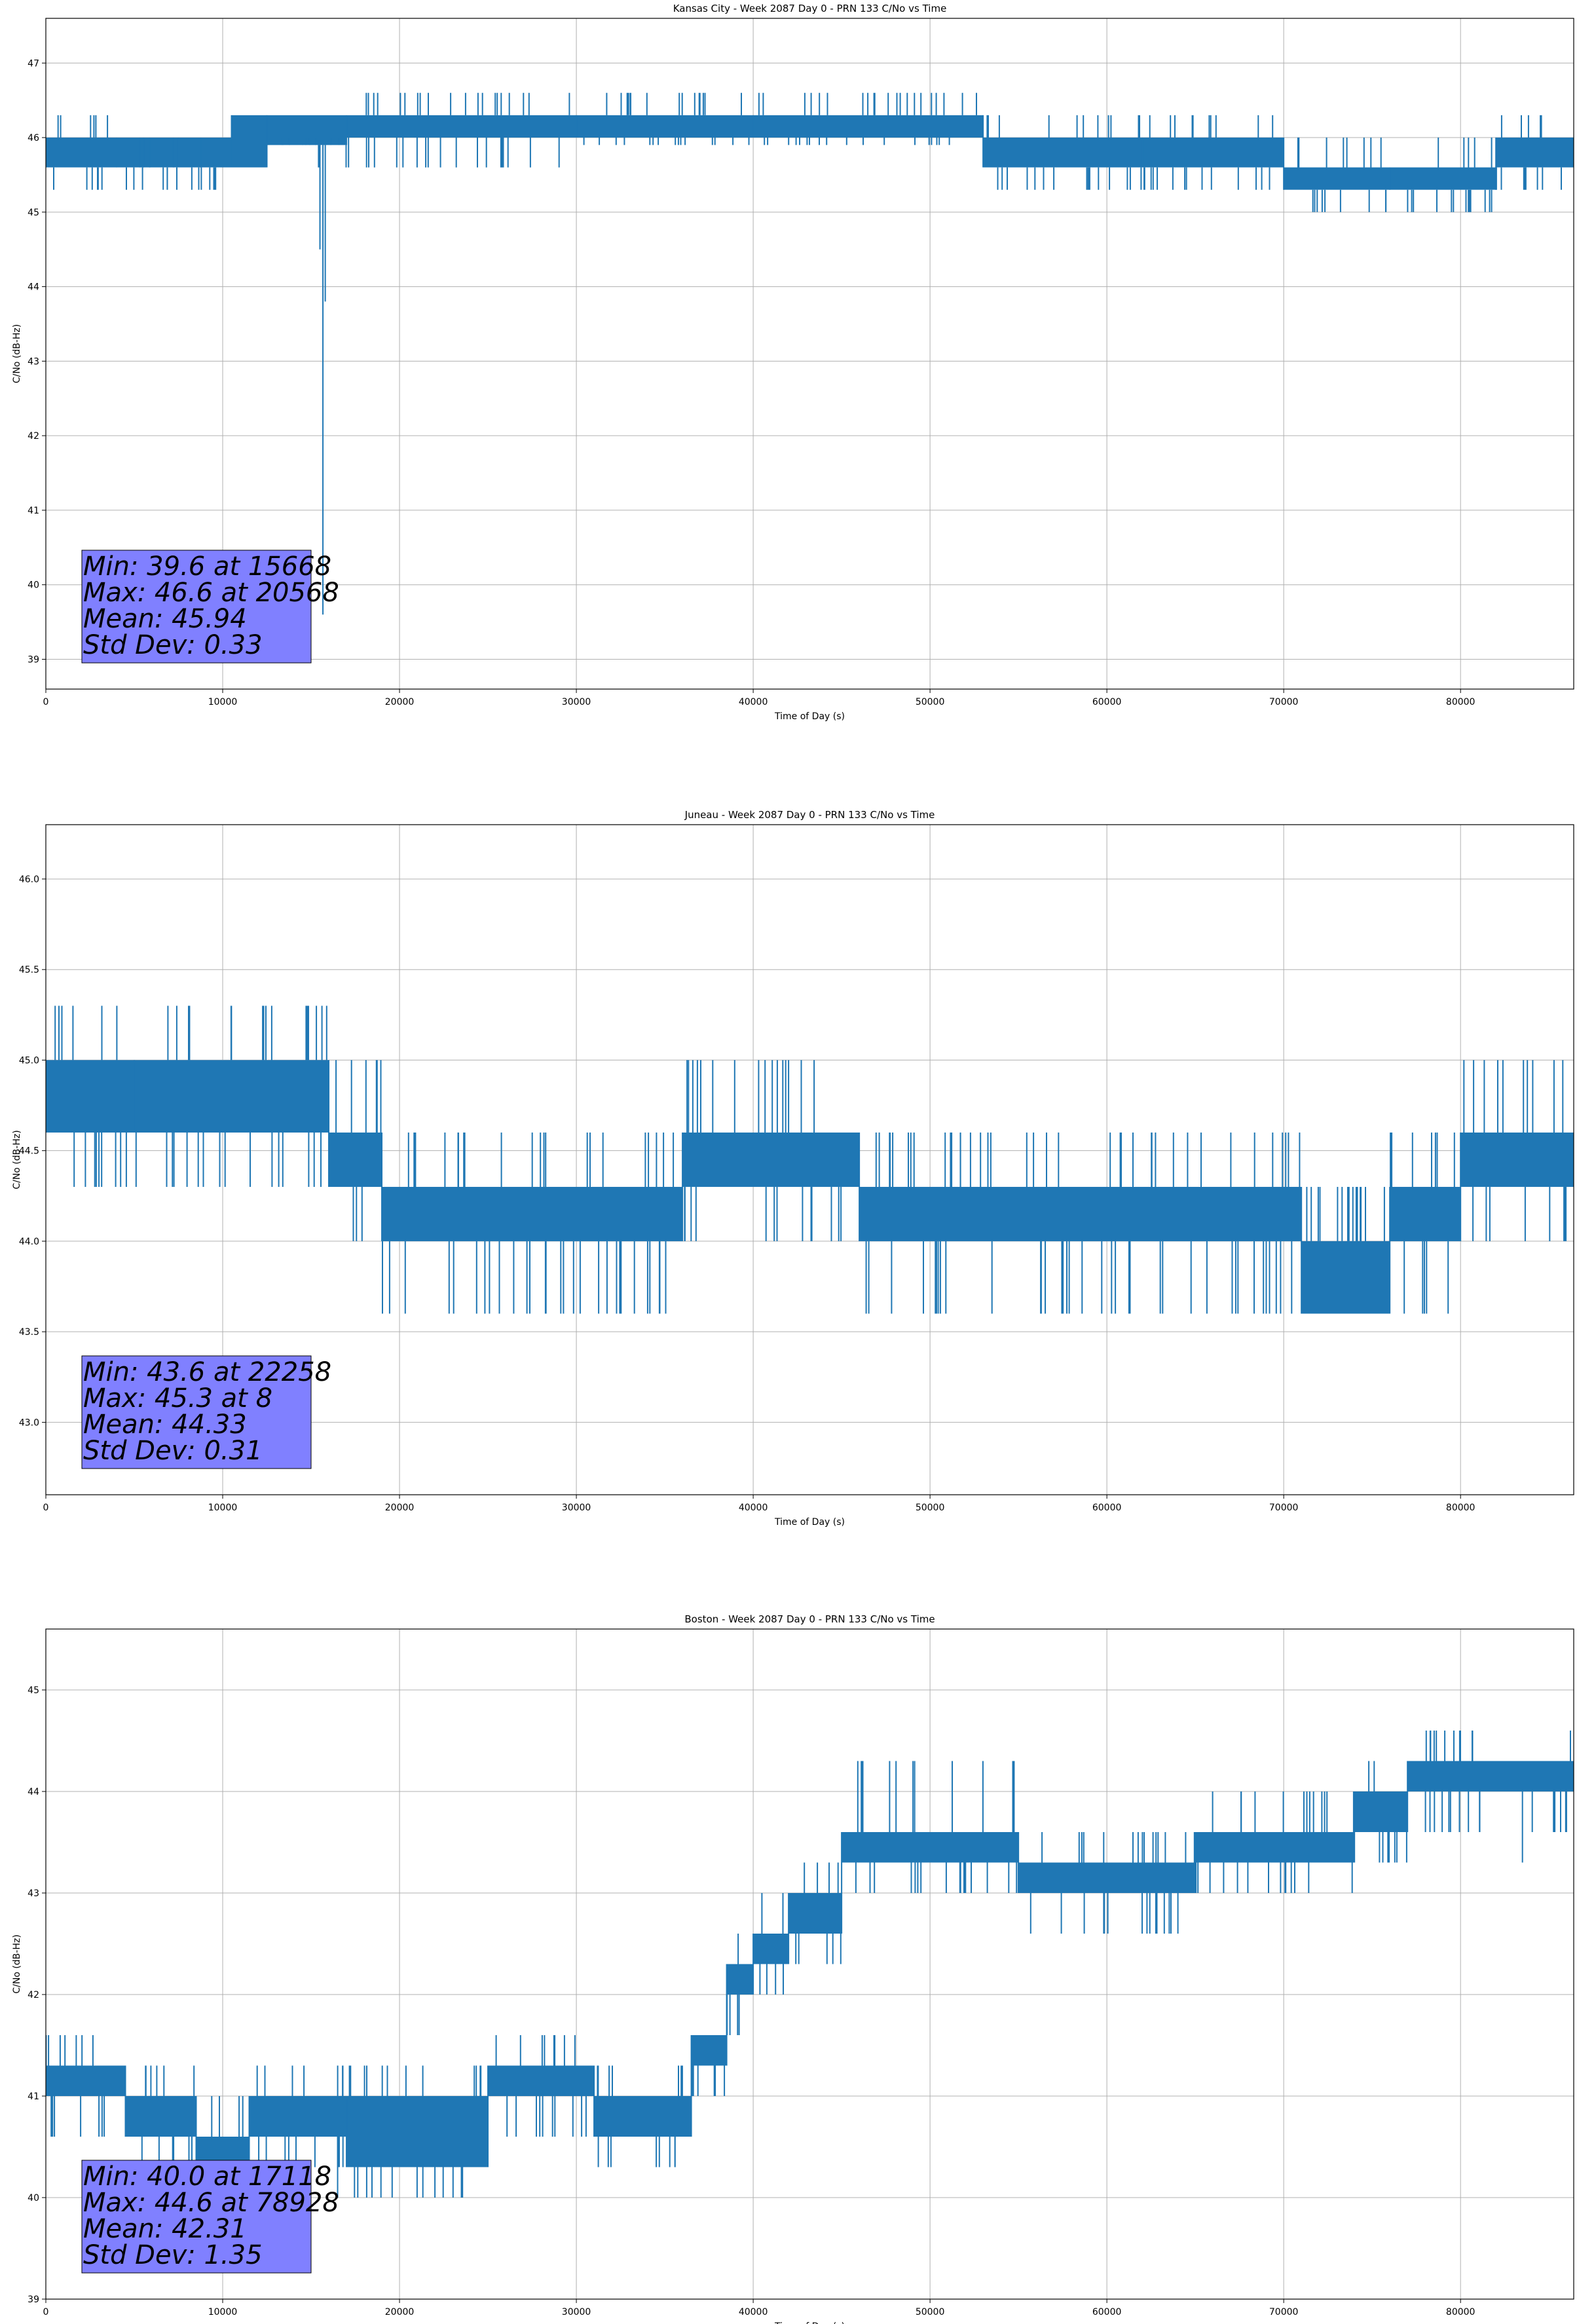 The width and height of the screenshot is (1577, 2324). What do you see at coordinates (211, 593) in the screenshot?
I see `stats-line: Max: 46.6 at 20568` at bounding box center [211, 593].